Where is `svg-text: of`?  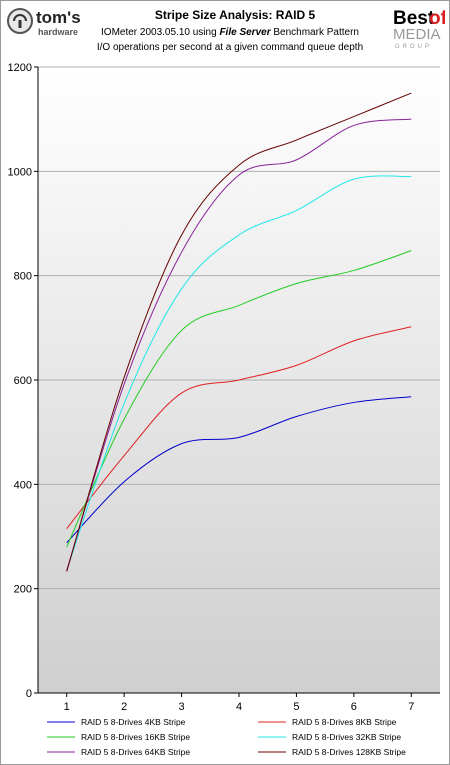
svg-text: of is located at coordinates (437, 18).